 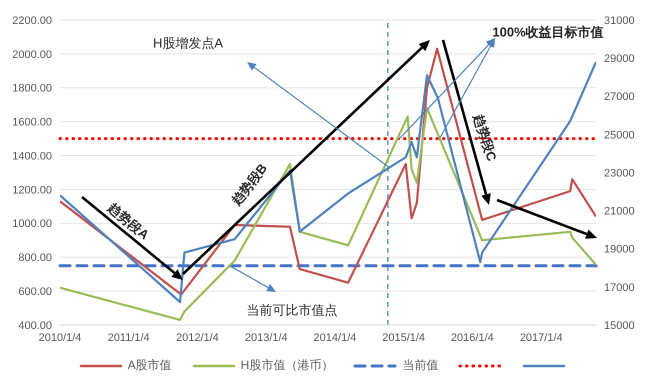 I want to click on y2-tick-label: 21000, so click(x=619, y=212).